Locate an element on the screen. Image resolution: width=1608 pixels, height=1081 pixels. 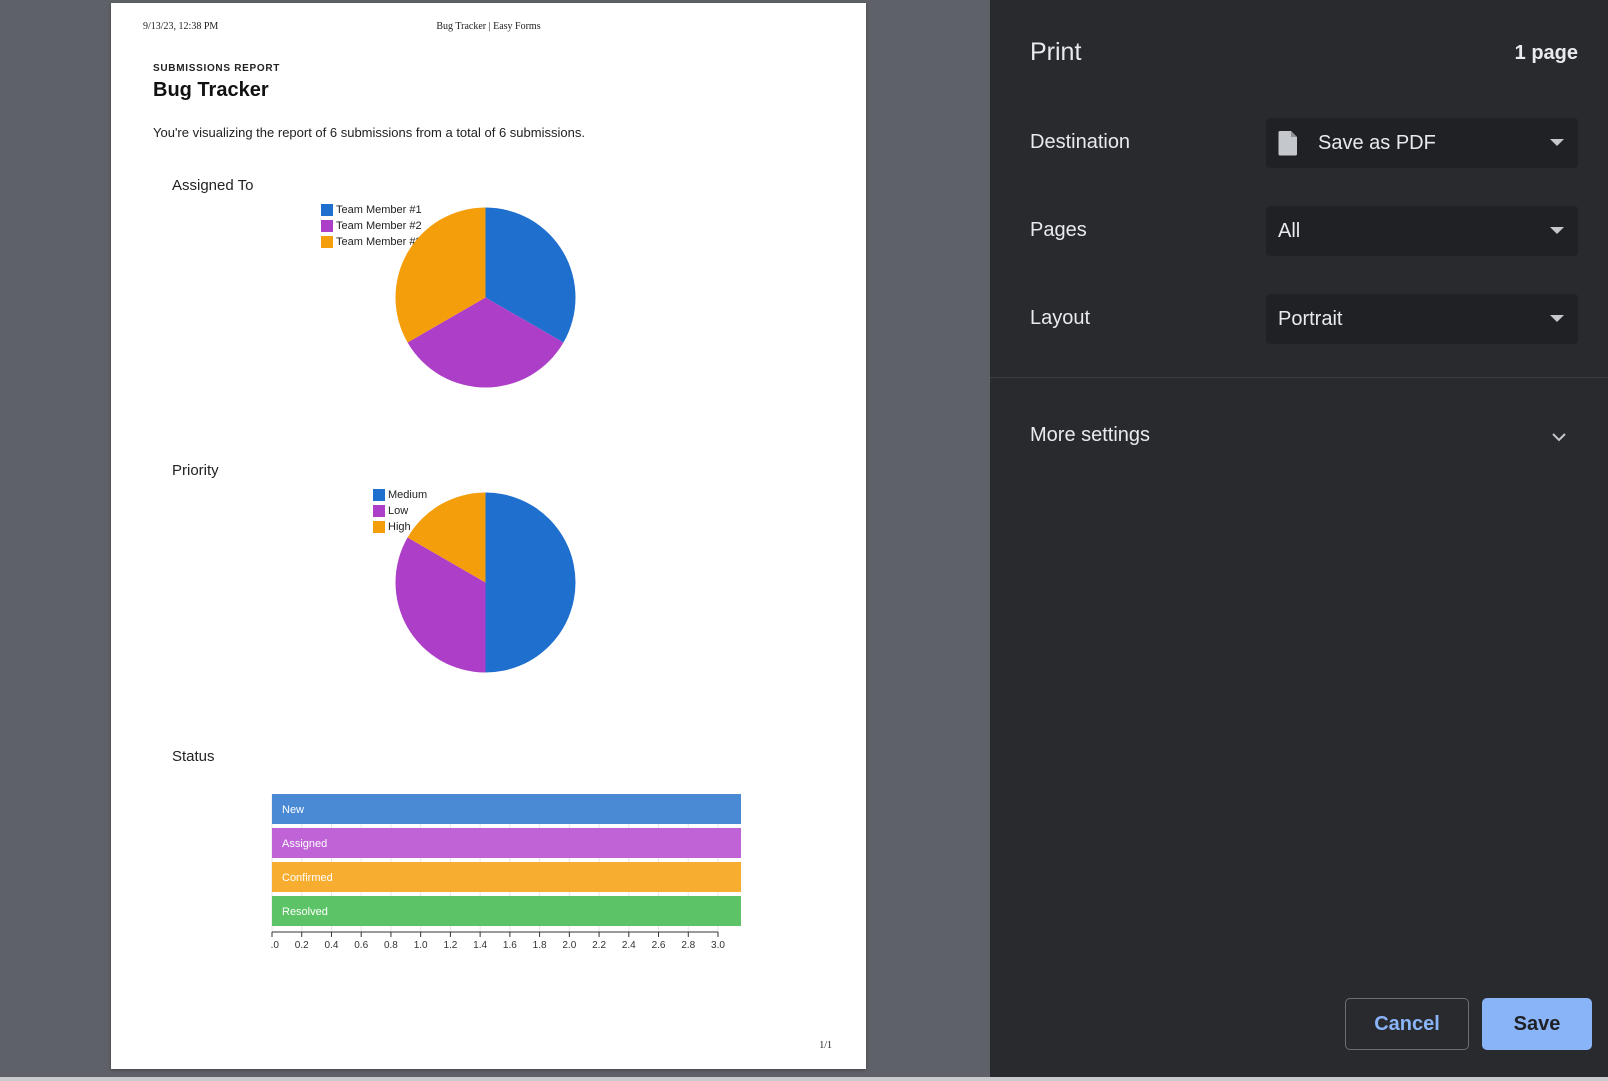
assigned-to-pie-chart is located at coordinates (485, 297).